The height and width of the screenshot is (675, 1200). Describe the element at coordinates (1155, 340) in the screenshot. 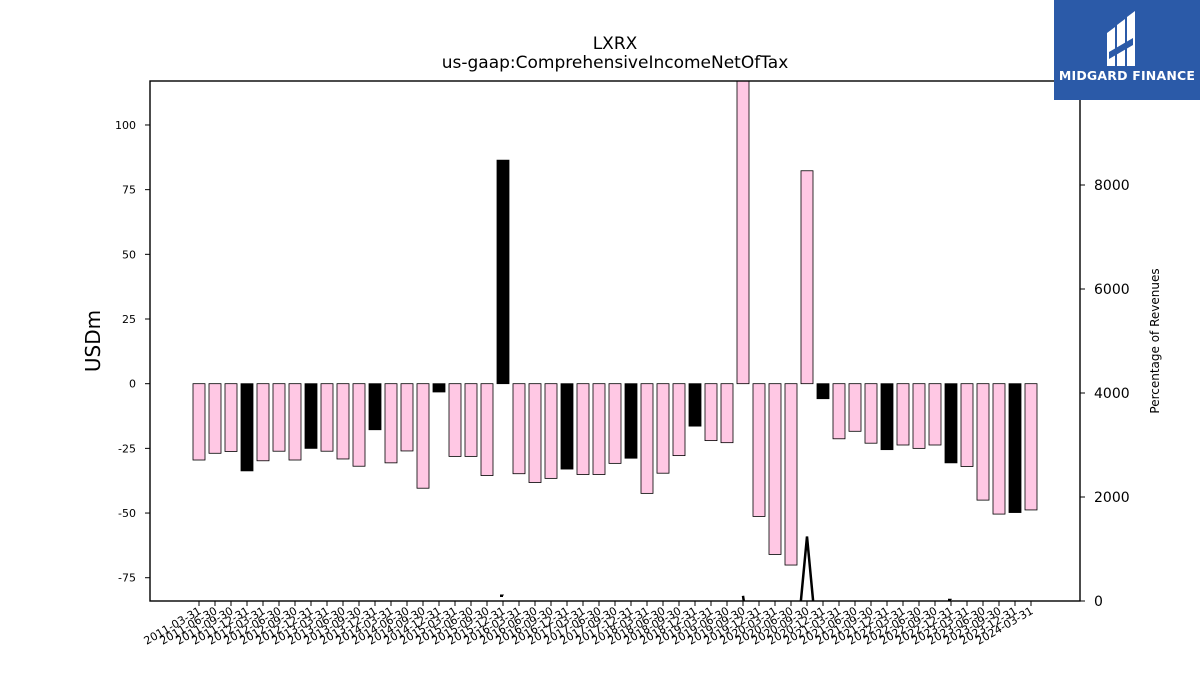

I see `y2-axis-label: Percentage of Revenues` at that location.